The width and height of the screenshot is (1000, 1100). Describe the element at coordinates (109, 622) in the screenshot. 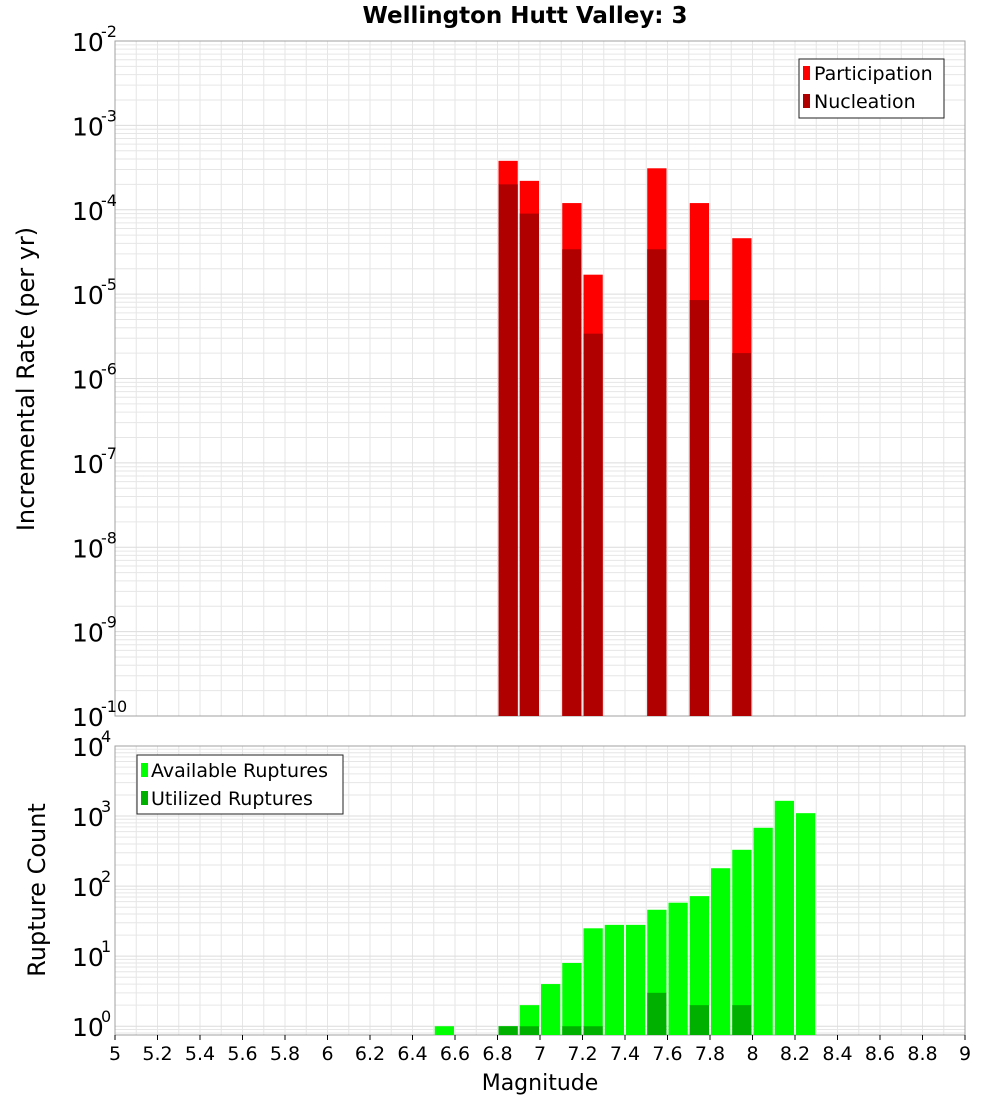

I see `y-tick-exponent: -9` at that location.